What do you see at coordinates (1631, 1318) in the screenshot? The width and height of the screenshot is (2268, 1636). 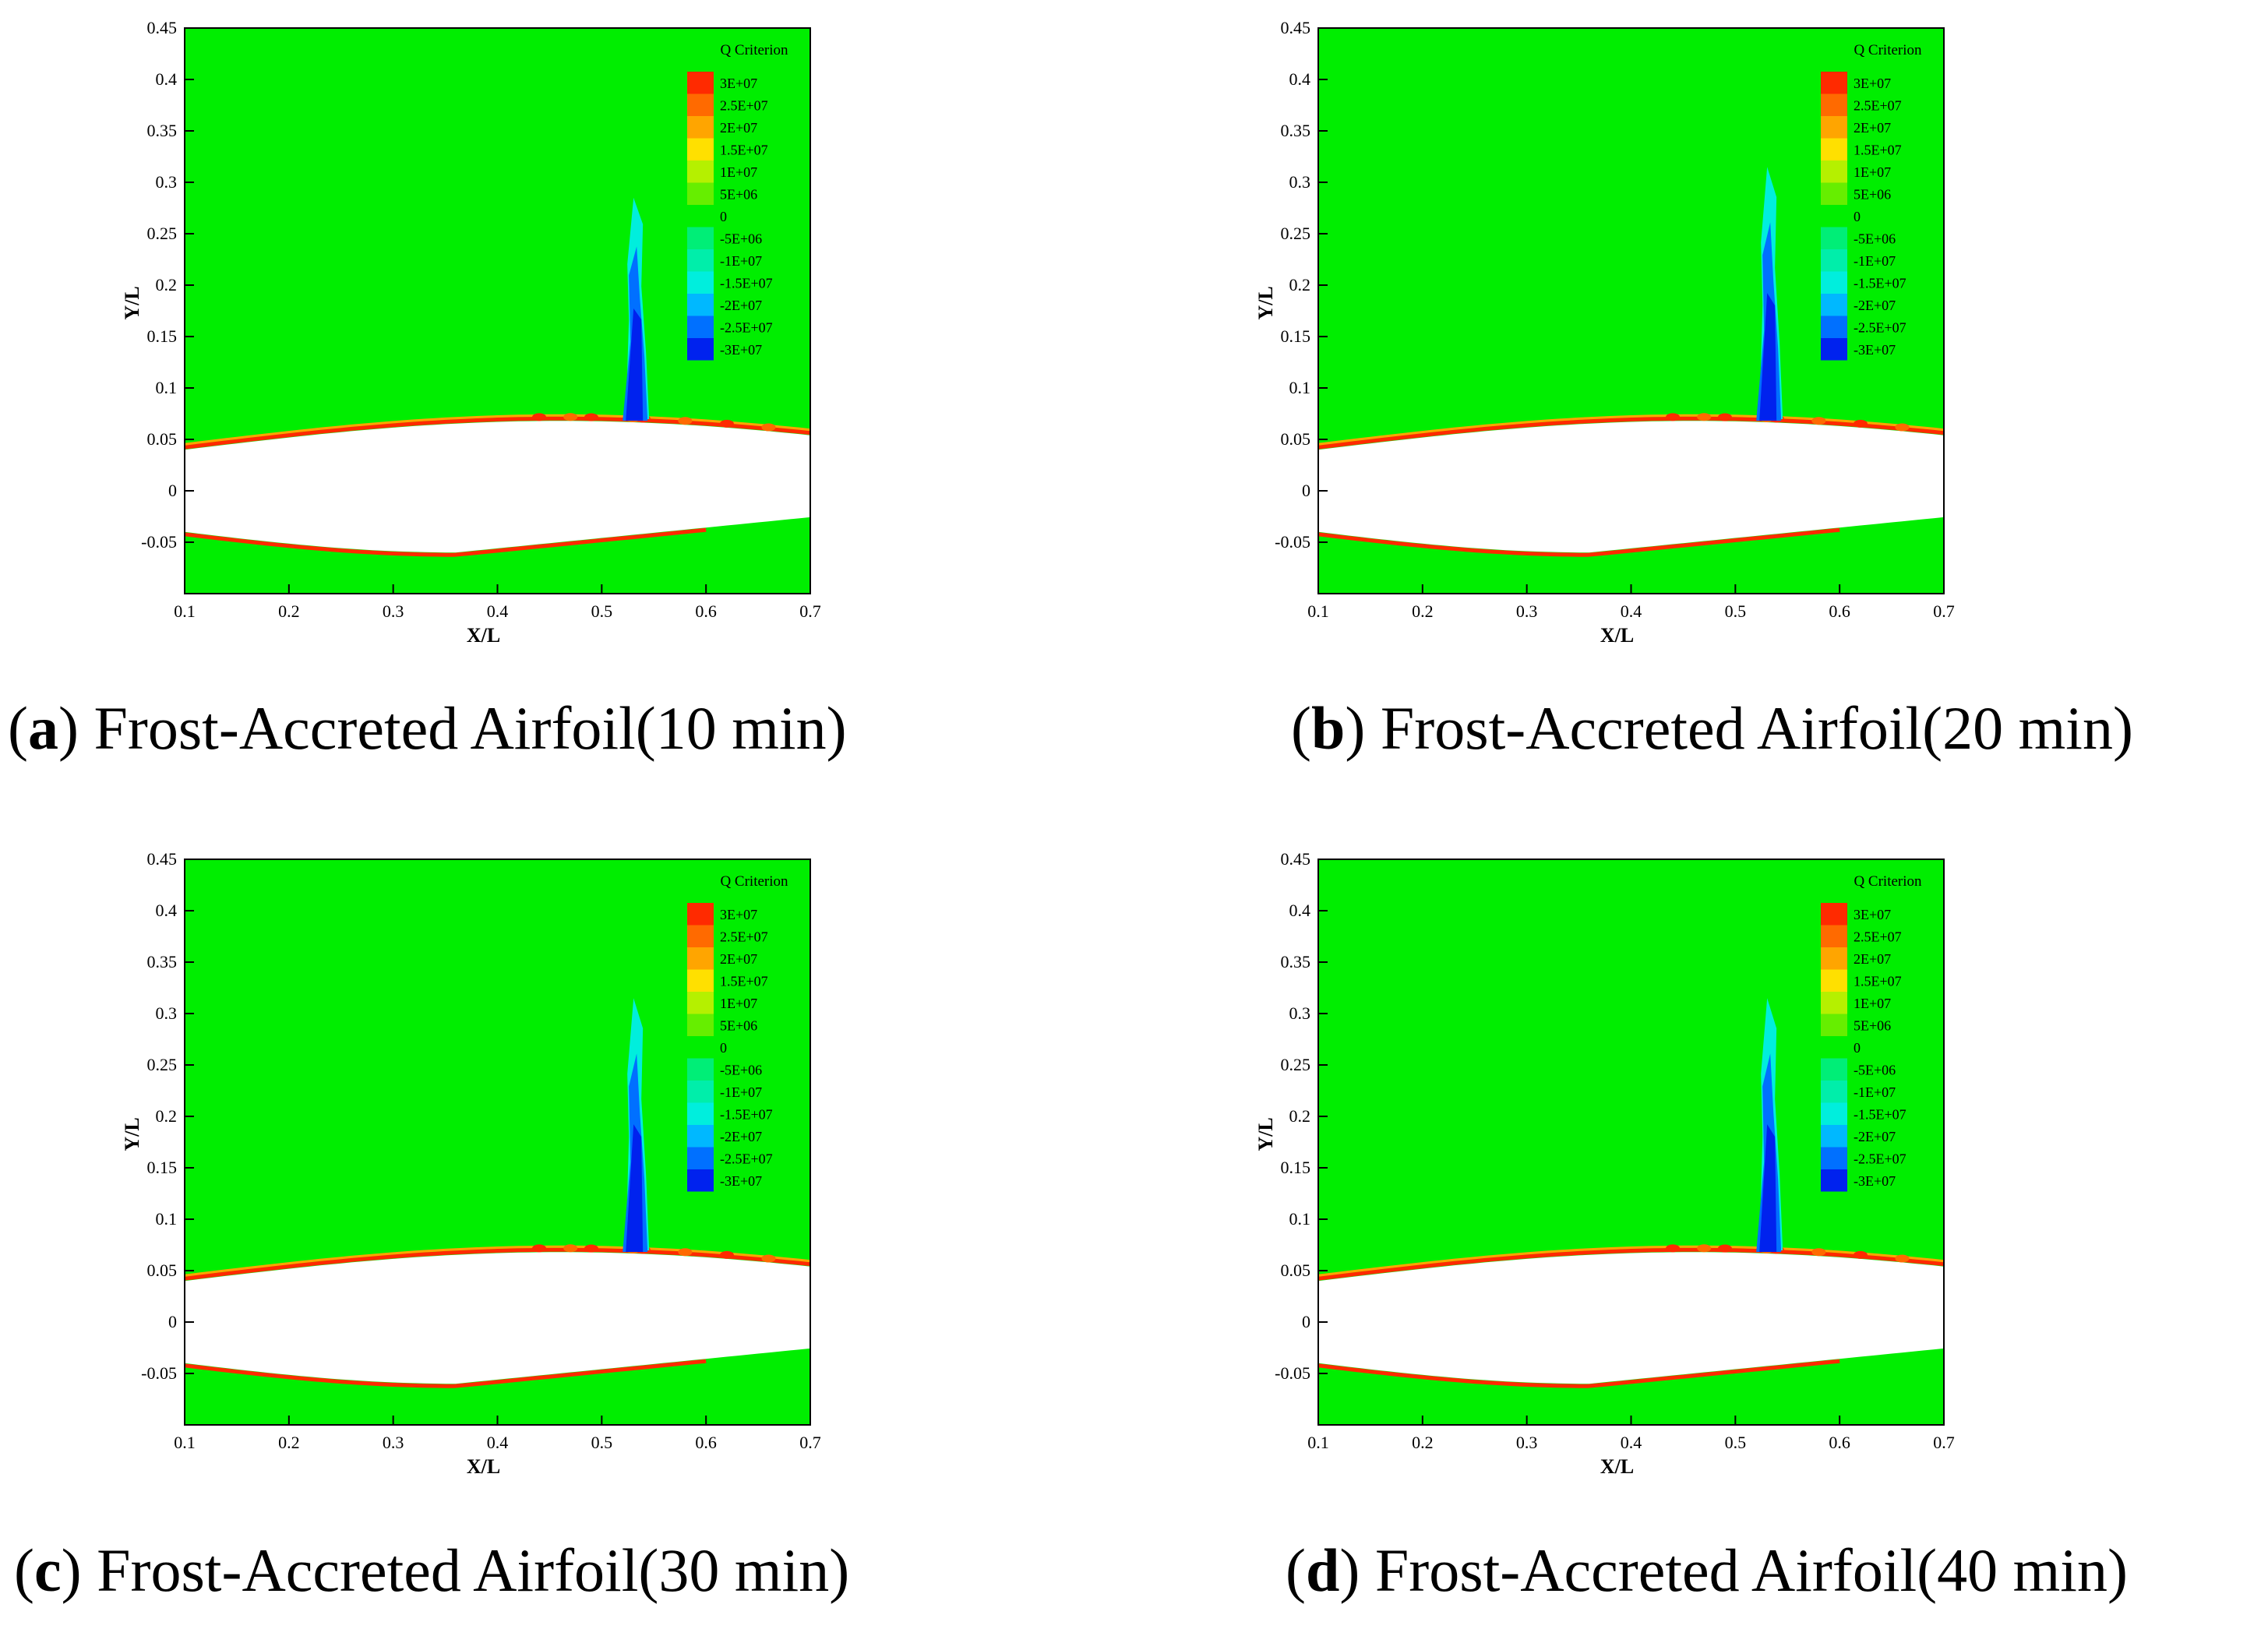 I see `airfoil` at bounding box center [1631, 1318].